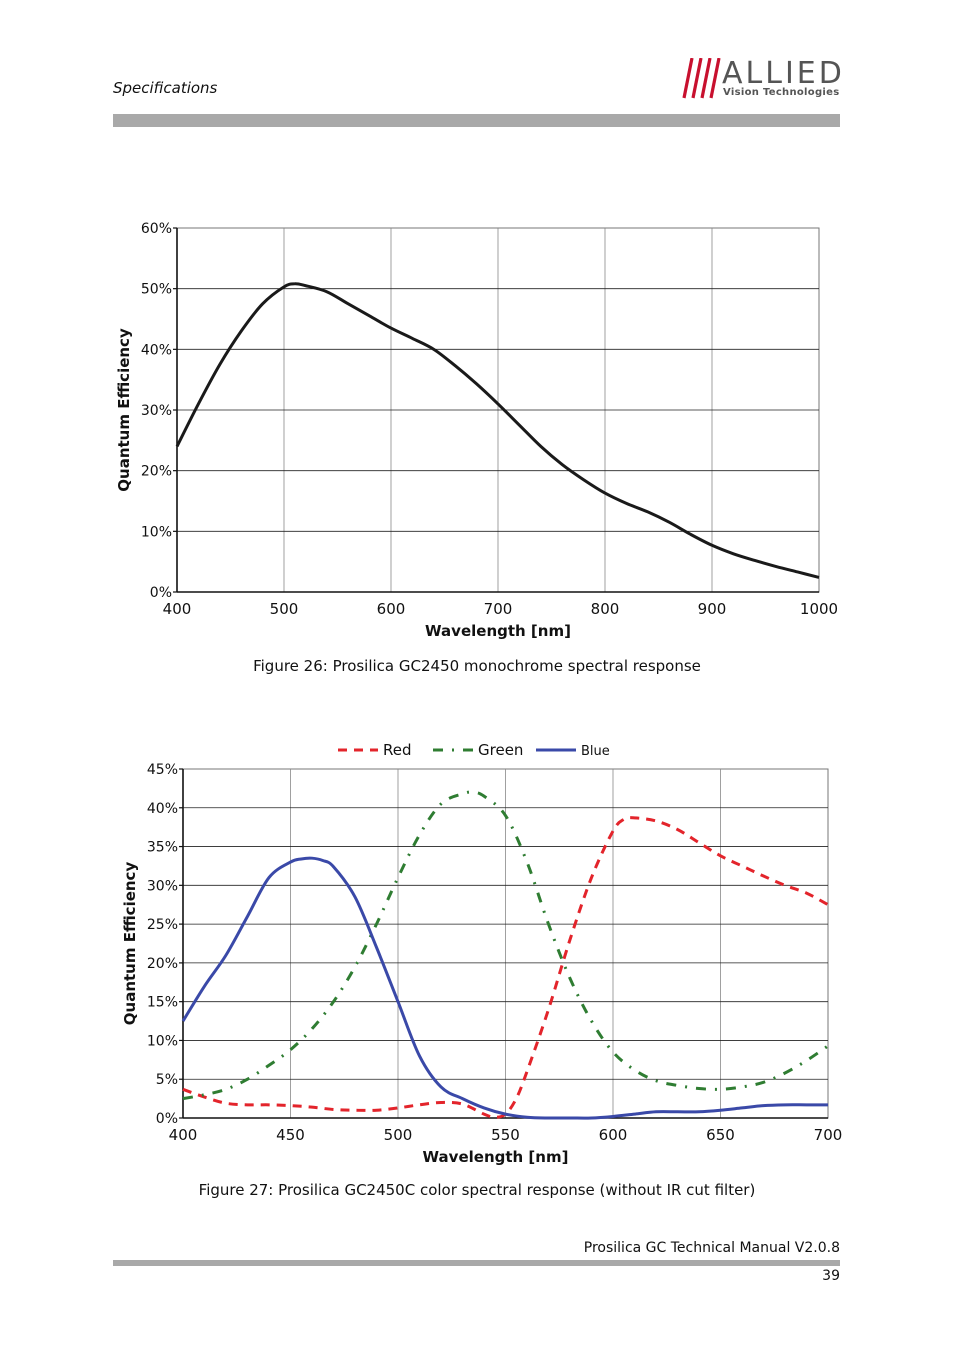 The height and width of the screenshot is (1350, 954). Describe the element at coordinates (476, 1263) in the screenshot. I see `footer-divider-bar` at that location.